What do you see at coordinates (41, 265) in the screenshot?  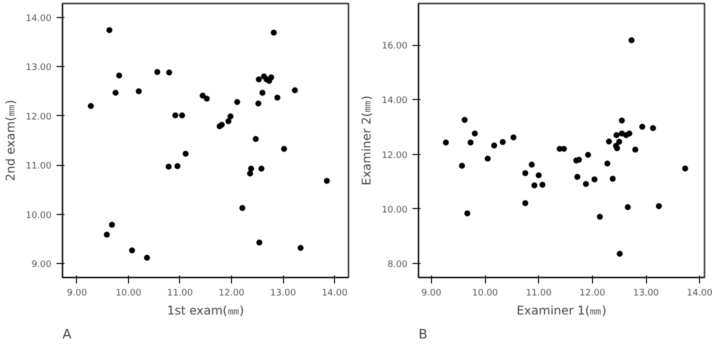 I see `y-tick-label: 9.00` at bounding box center [41, 265].